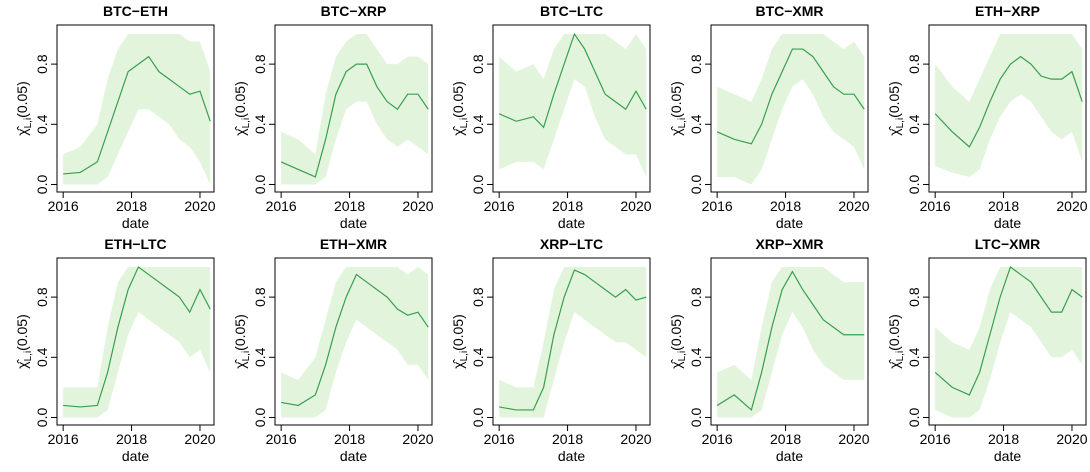  What do you see at coordinates (789, 244) in the screenshot?
I see `panel-title: XRP−XMR` at bounding box center [789, 244].